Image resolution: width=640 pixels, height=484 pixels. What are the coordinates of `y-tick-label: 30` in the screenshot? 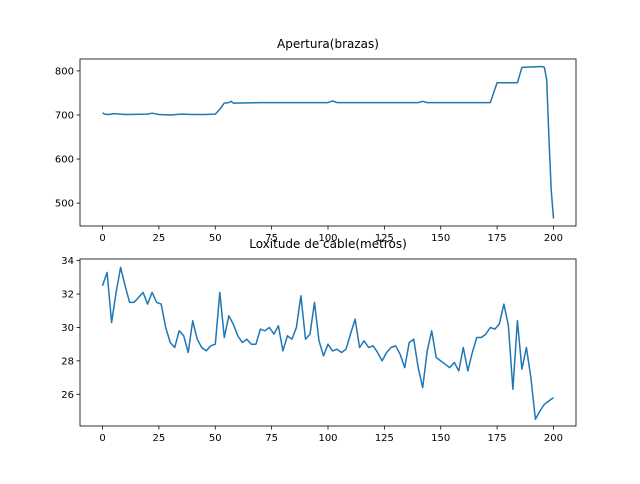 It's located at (67, 328).